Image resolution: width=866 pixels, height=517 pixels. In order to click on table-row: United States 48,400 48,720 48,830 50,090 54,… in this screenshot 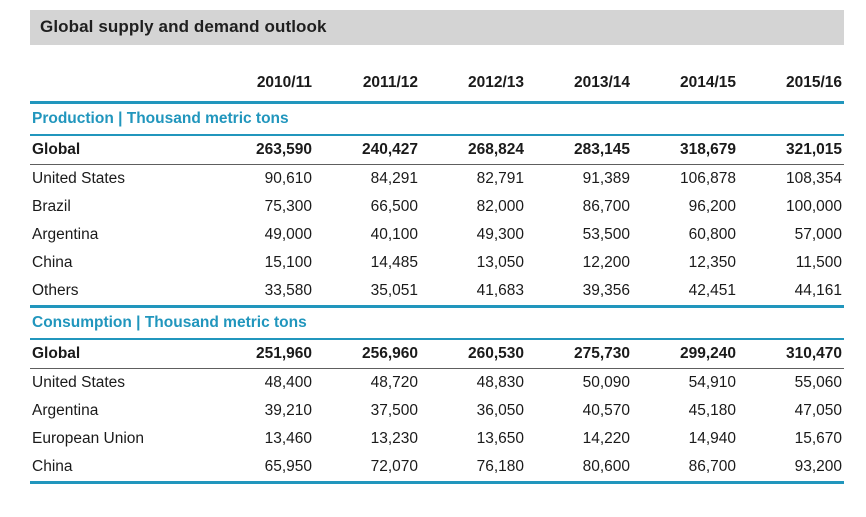, I will do `click(437, 383)`.